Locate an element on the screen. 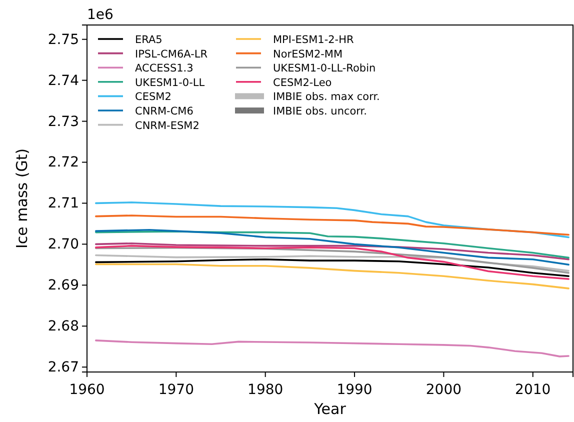 The image size is (574, 422). x-tick-label: 1960 is located at coordinates (87, 390).